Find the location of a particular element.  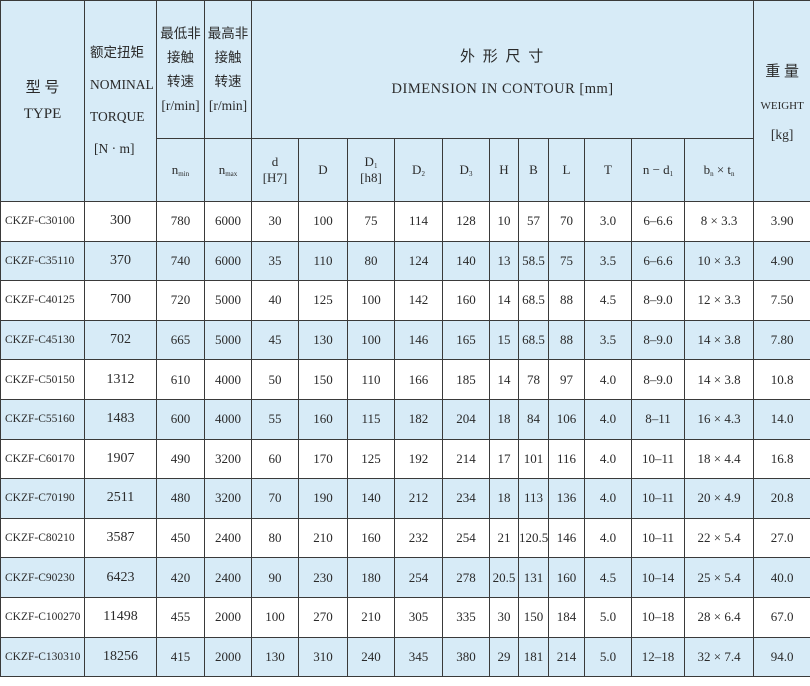

col-D1-tol: [h8] is located at coordinates (371, 177).